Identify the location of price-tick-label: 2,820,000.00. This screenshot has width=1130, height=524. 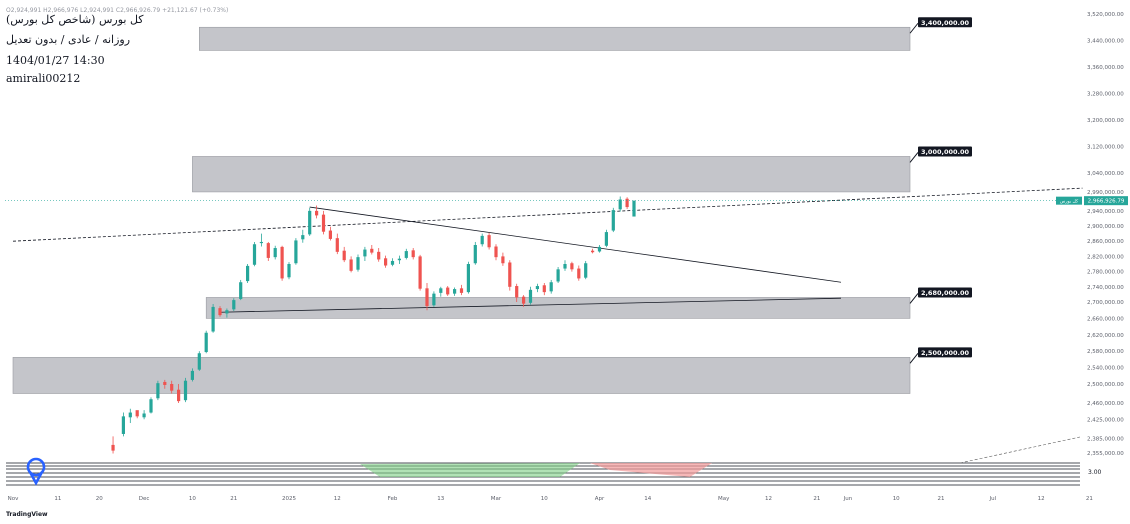
(1105, 257).